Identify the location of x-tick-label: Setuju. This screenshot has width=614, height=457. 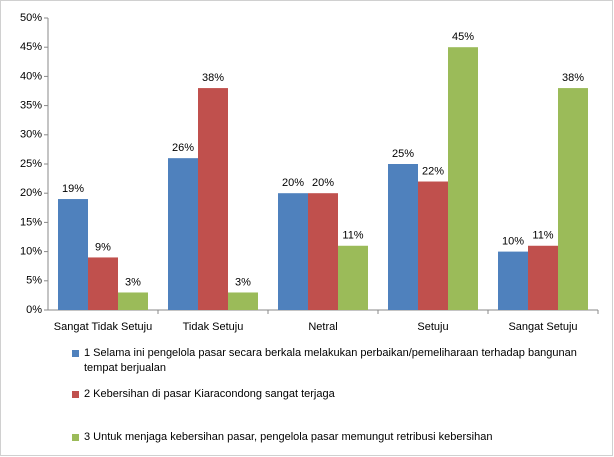
(432, 327).